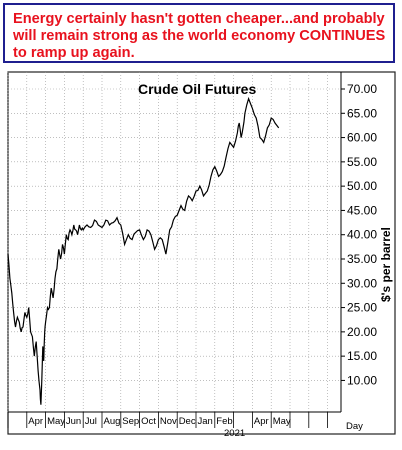 The width and height of the screenshot is (402, 450). Describe the element at coordinates (362, 259) in the screenshot. I see `y-tick-label: 35.00` at that location.